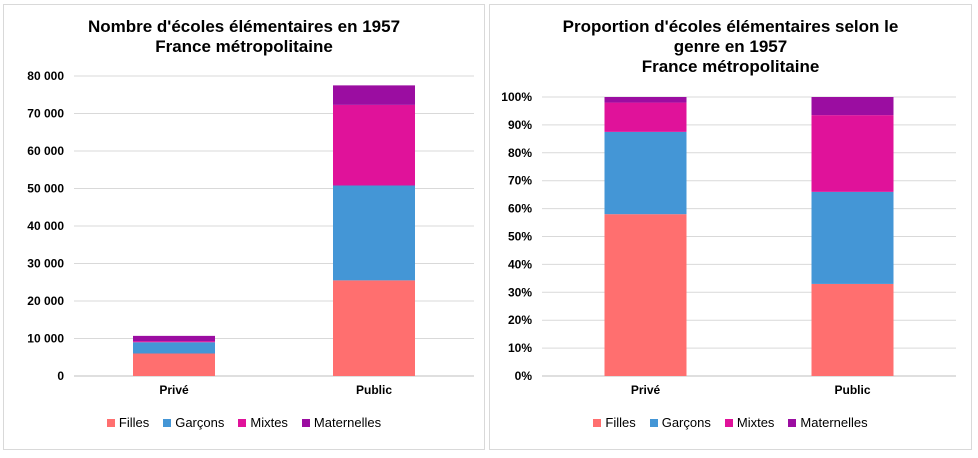  I want to click on y-tick-label: 10 000, so click(45, 339).